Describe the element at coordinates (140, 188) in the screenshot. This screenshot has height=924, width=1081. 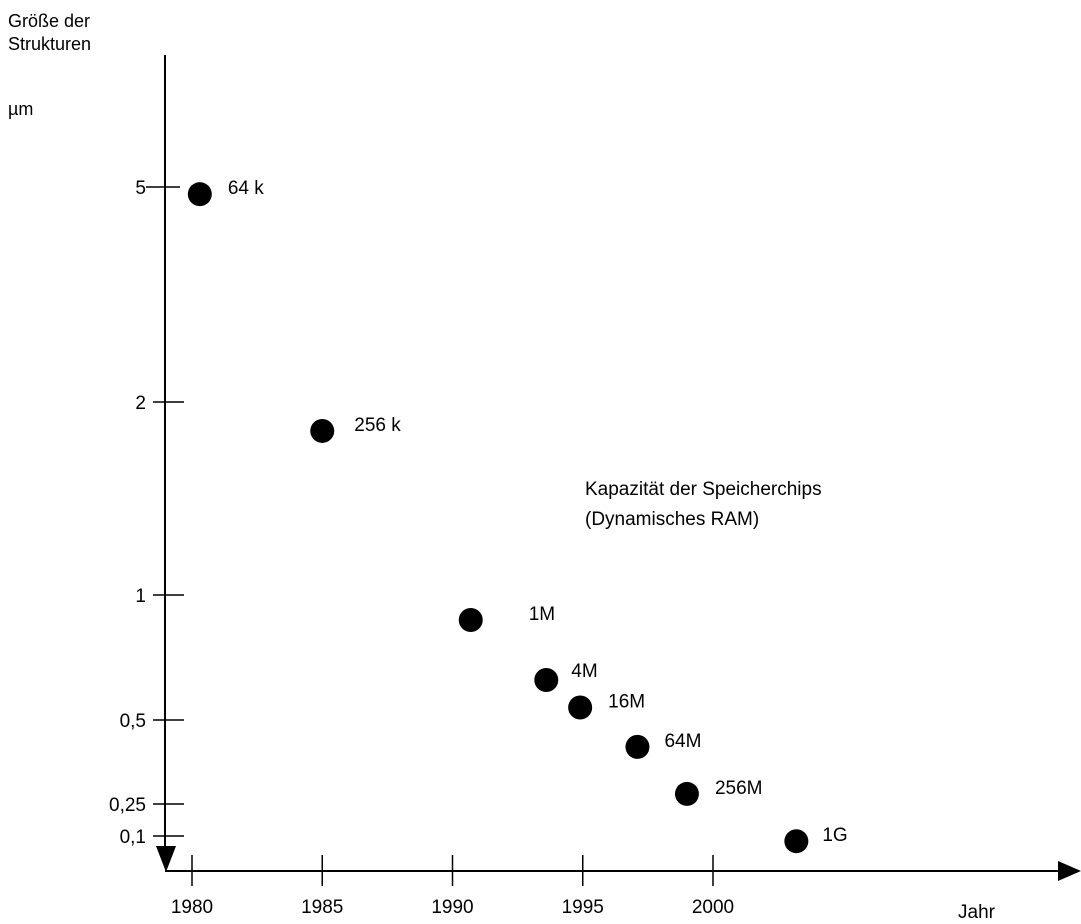
I see `y-tick-label: 5` at that location.